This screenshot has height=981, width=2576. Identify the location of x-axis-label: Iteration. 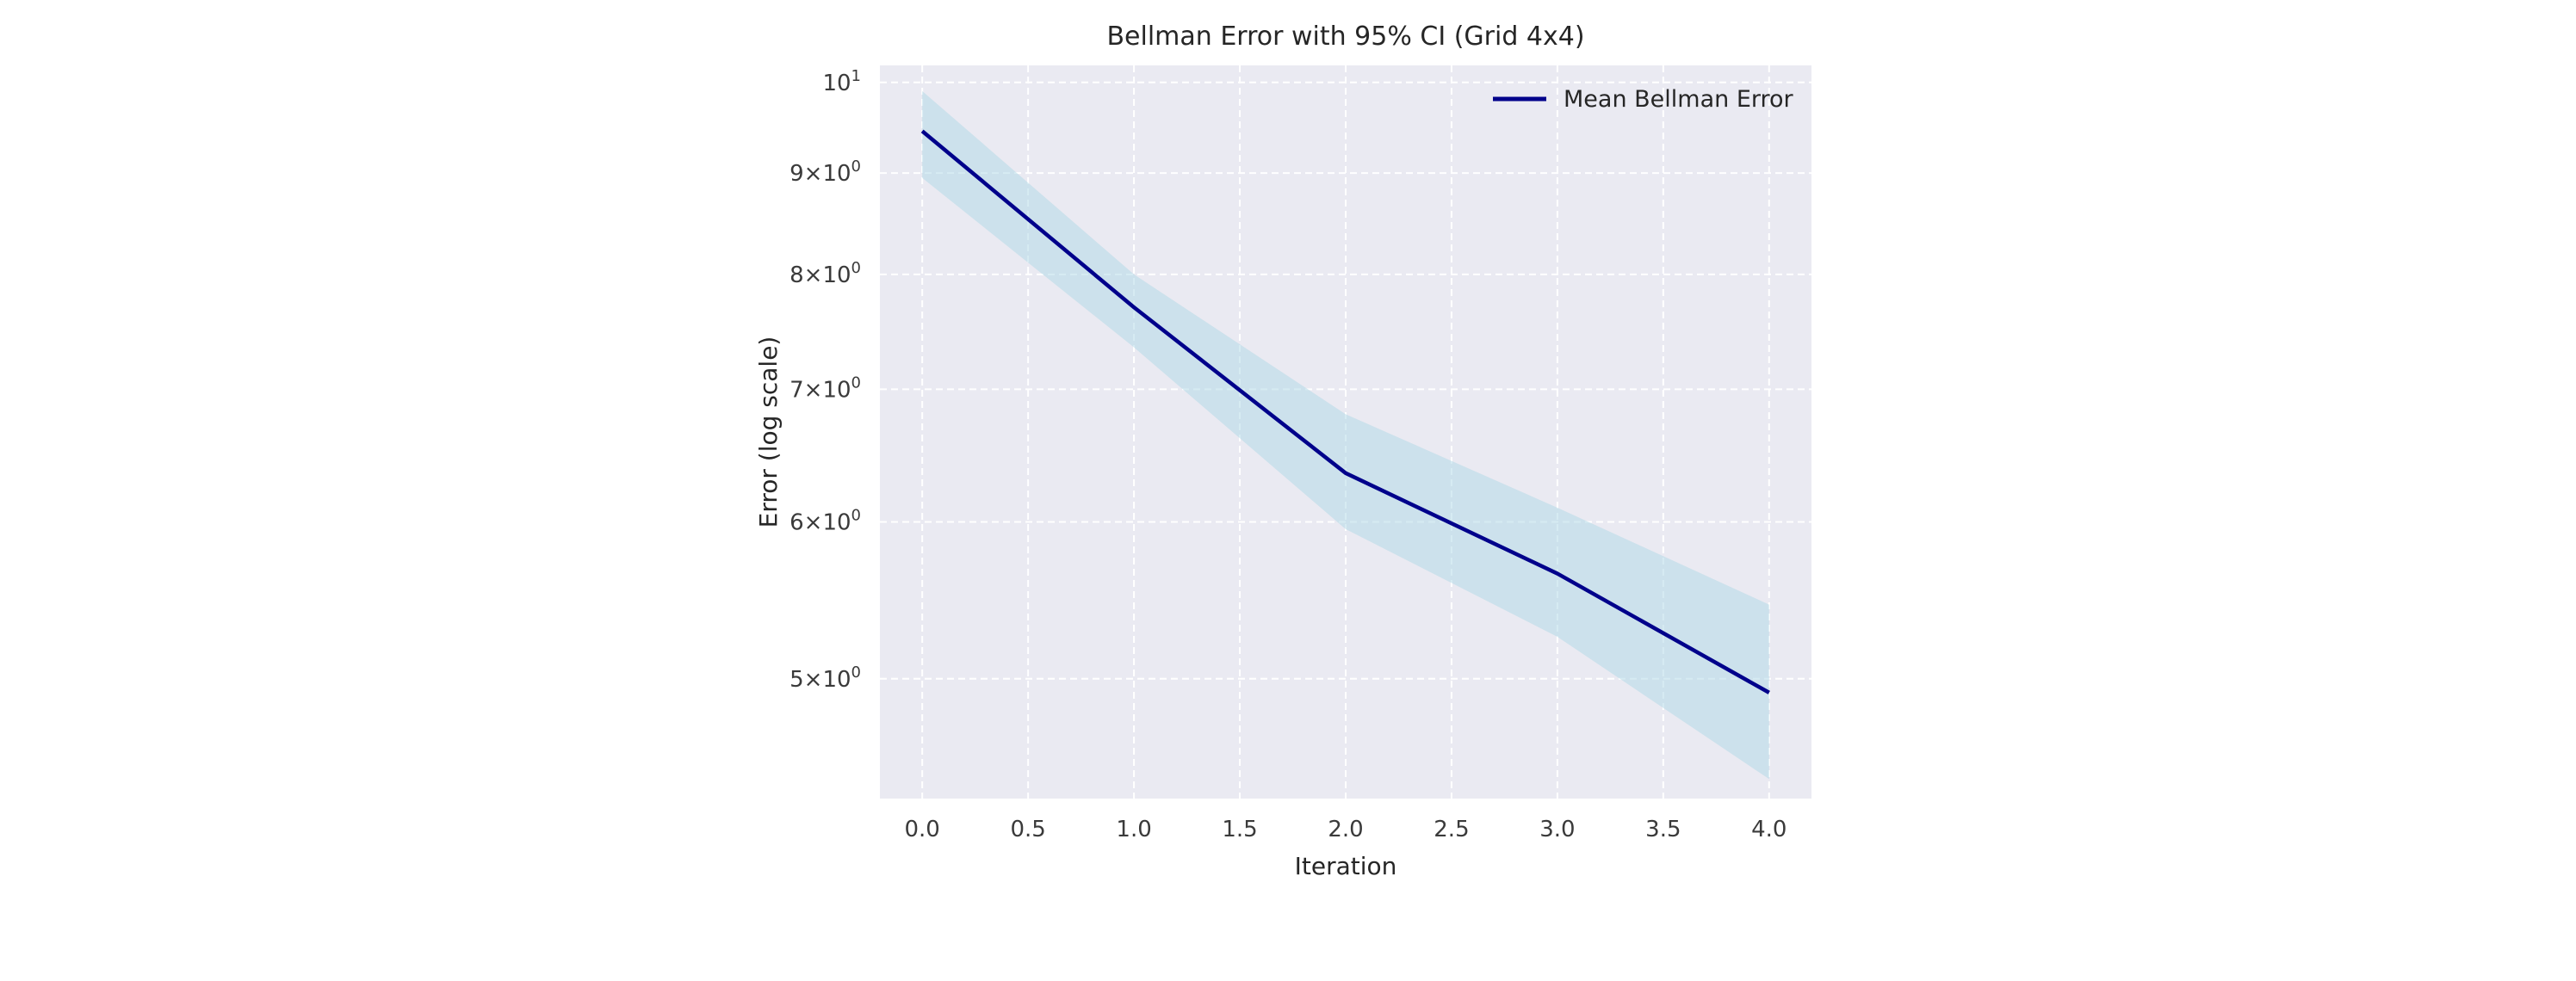
(1346, 866).